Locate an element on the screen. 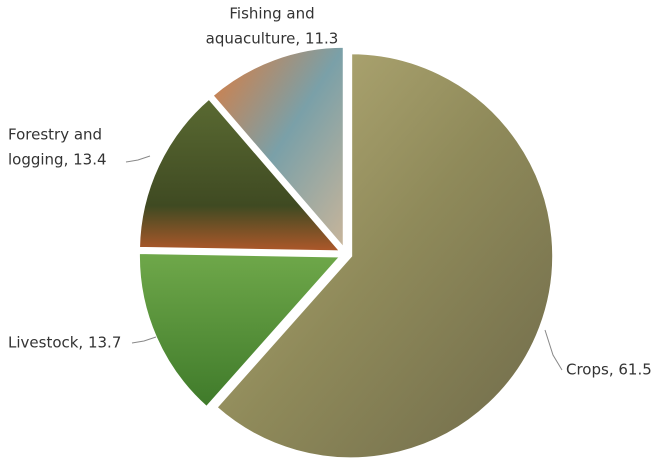  data-label: aquaculture, 11.3 is located at coordinates (272, 39).